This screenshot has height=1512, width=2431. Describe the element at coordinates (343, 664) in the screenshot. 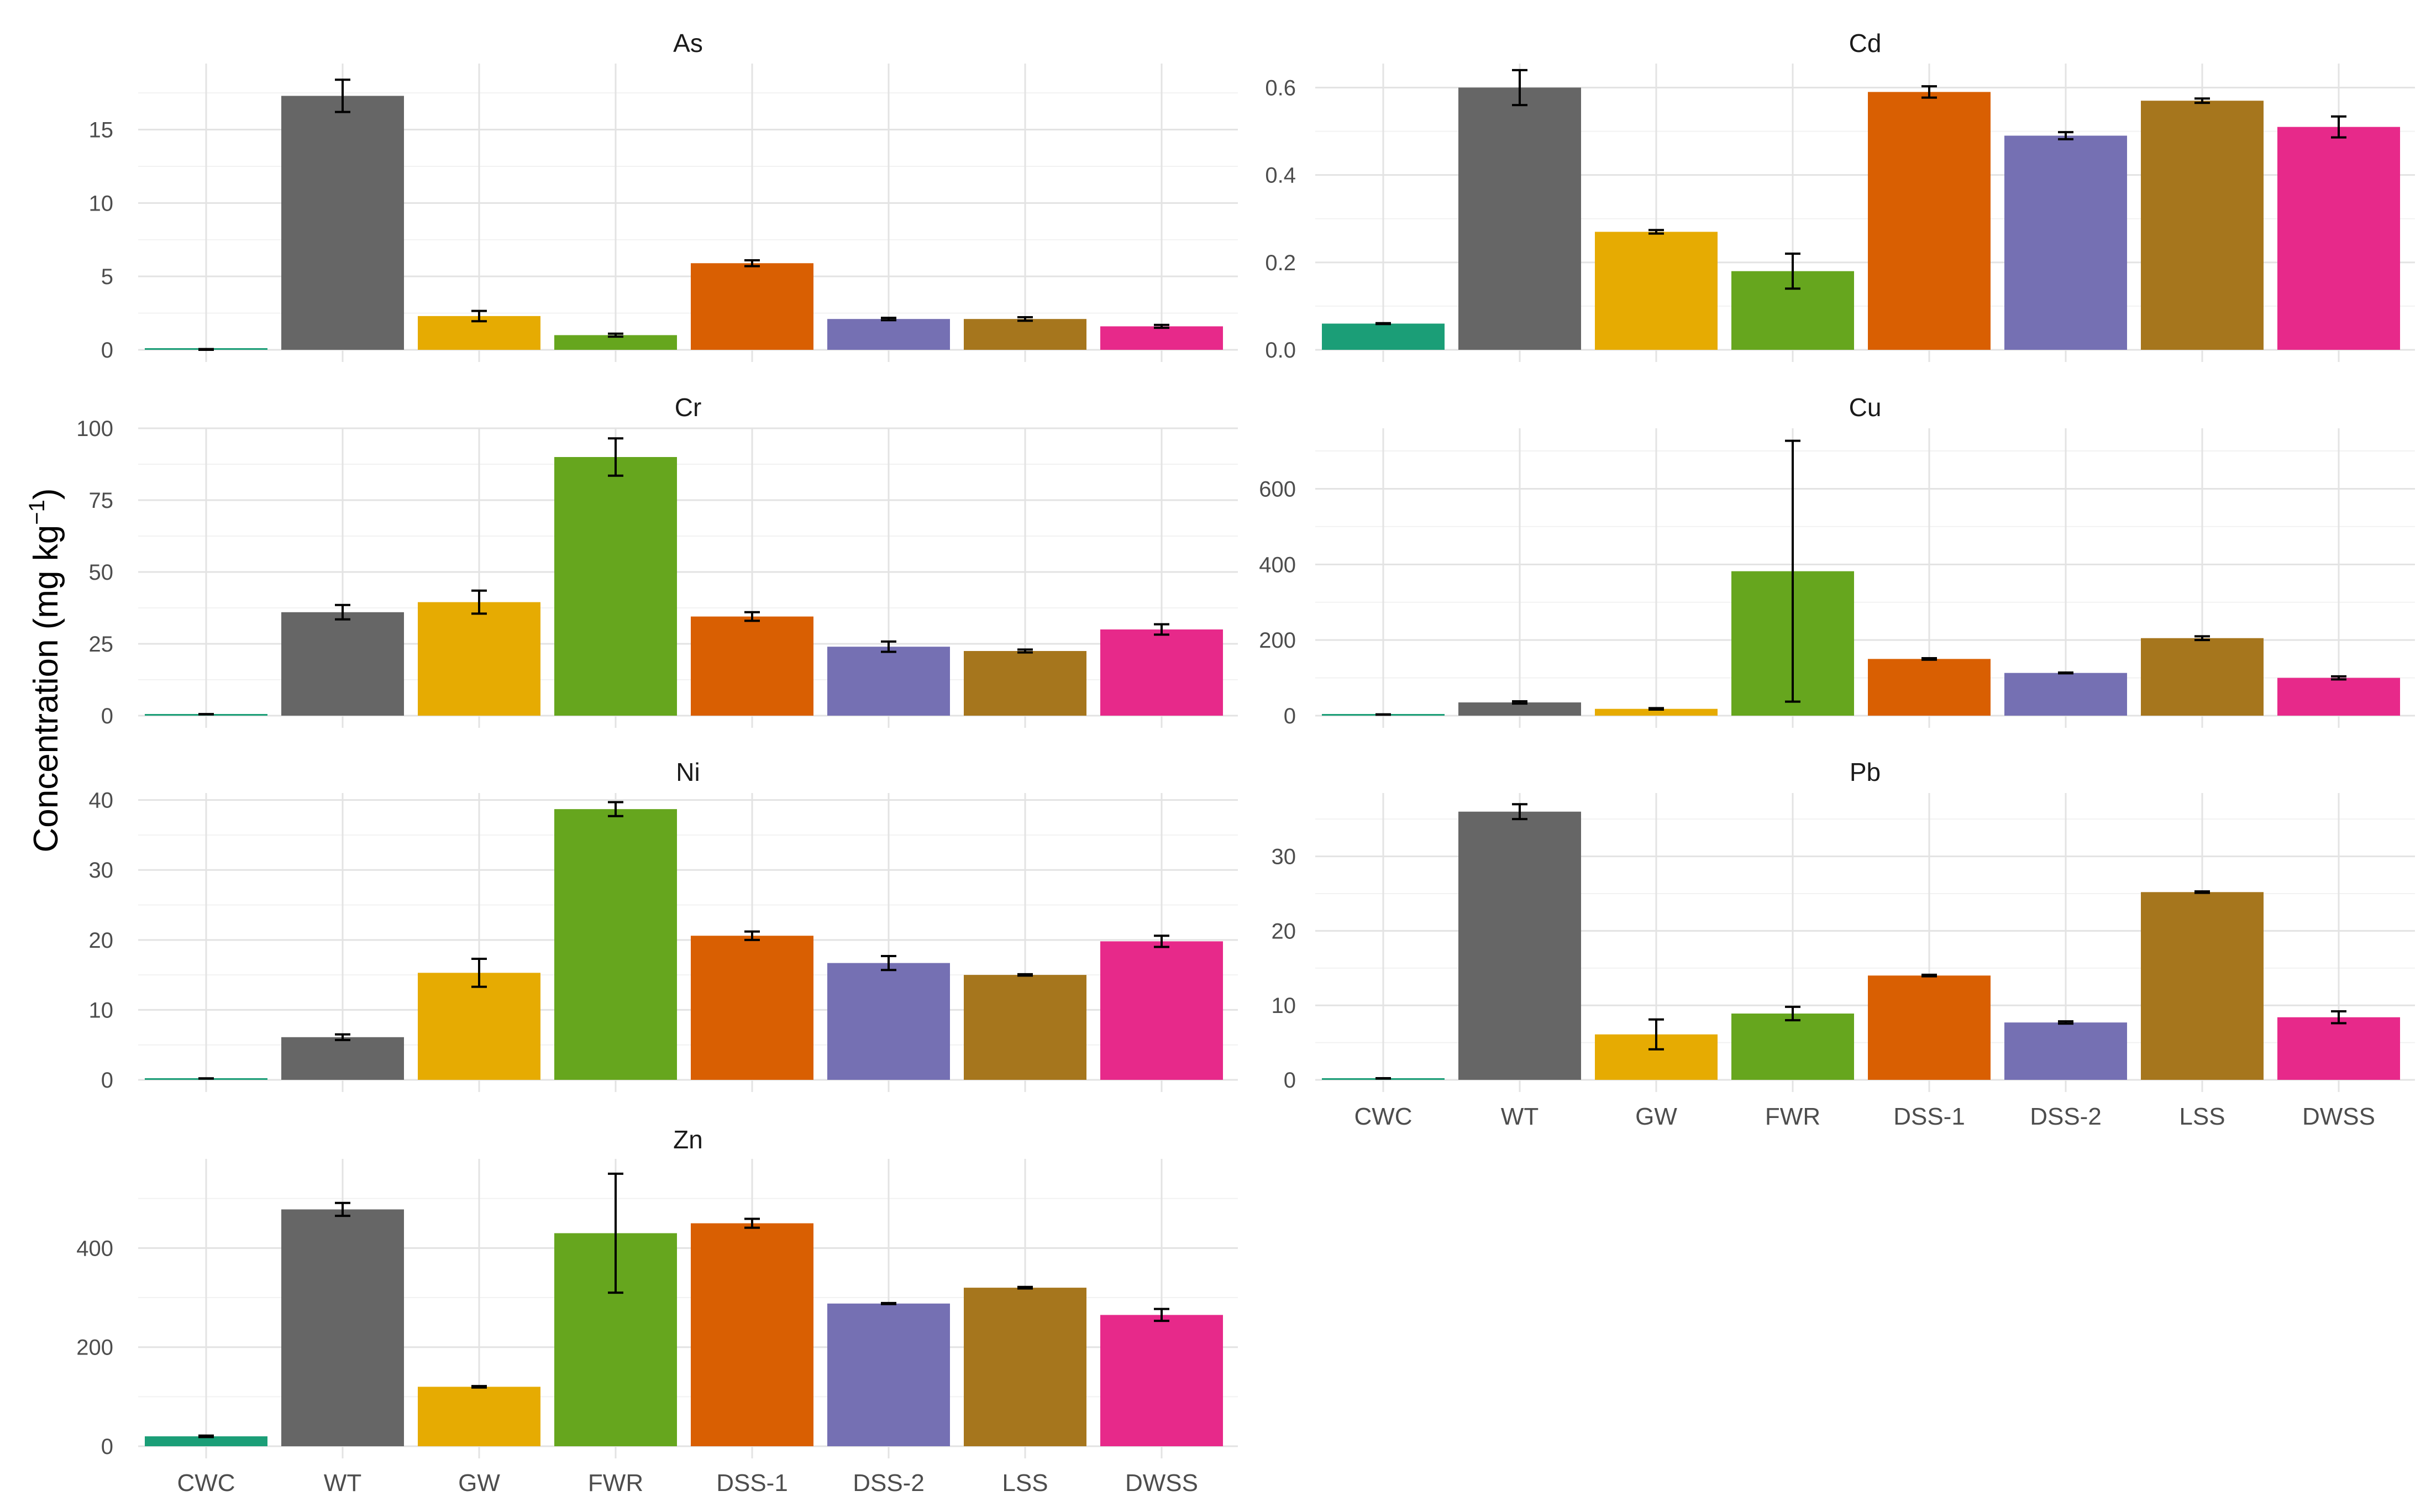

I see `bar-cr-wt` at that location.